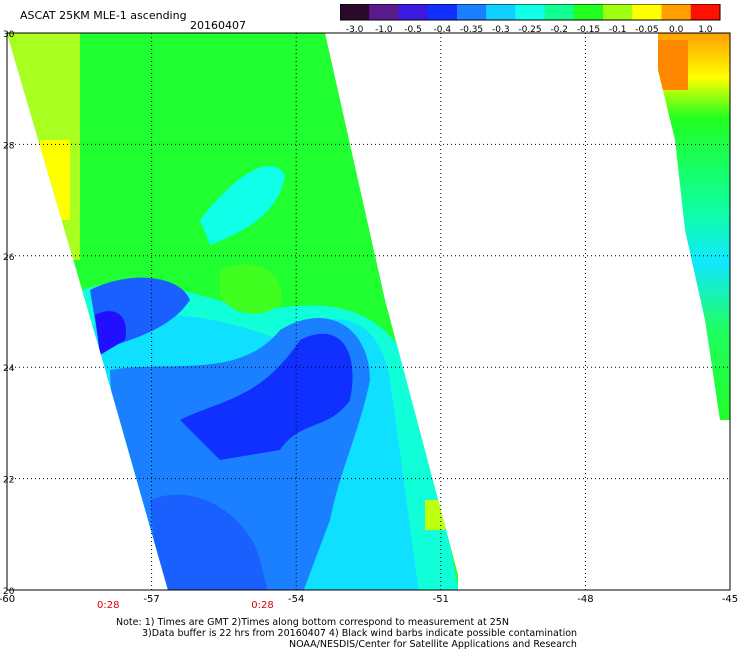 Image resolution: width=740 pixels, height=650 pixels. I want to click on lon-tick-label: -54, so click(296, 599).